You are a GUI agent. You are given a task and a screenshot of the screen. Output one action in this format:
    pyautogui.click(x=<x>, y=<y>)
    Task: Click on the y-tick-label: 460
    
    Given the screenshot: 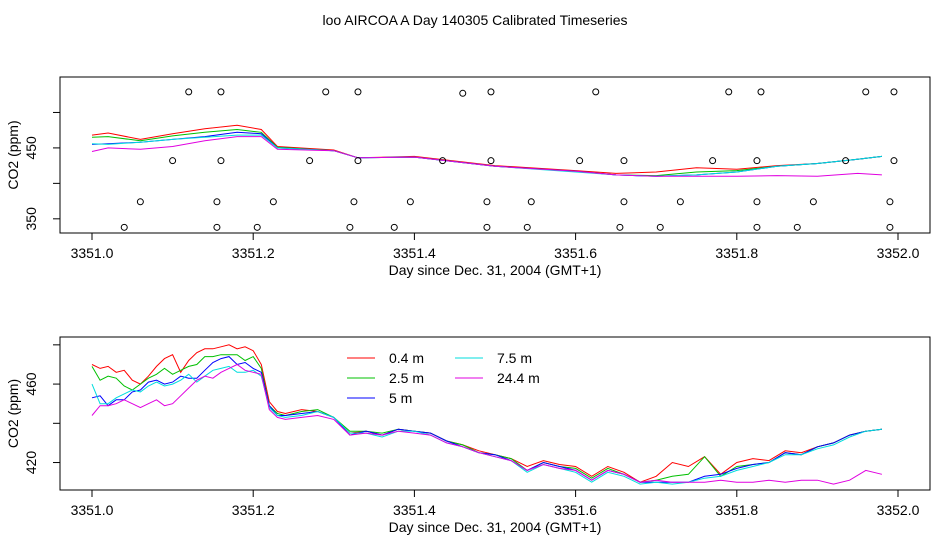 What is the action you would take?
    pyautogui.click(x=31, y=384)
    